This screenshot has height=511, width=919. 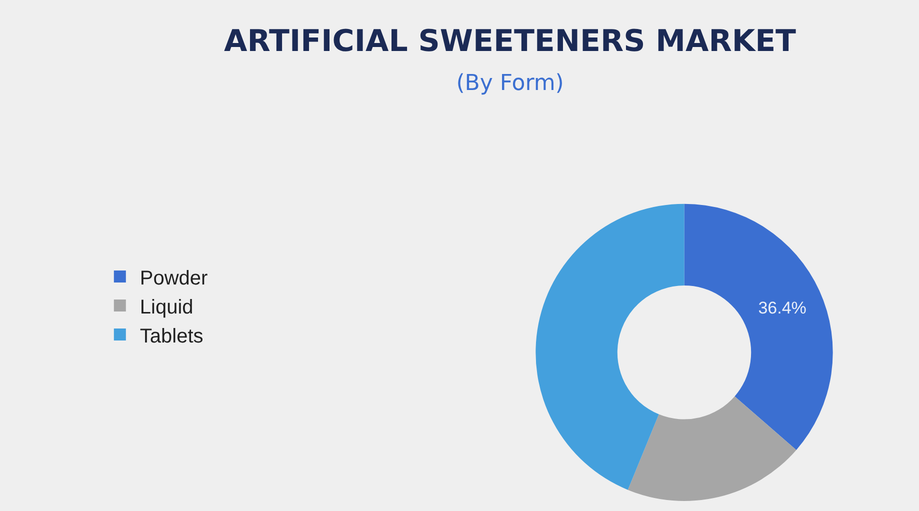 I want to click on chart-subtitle: (By Form), so click(x=510, y=83).